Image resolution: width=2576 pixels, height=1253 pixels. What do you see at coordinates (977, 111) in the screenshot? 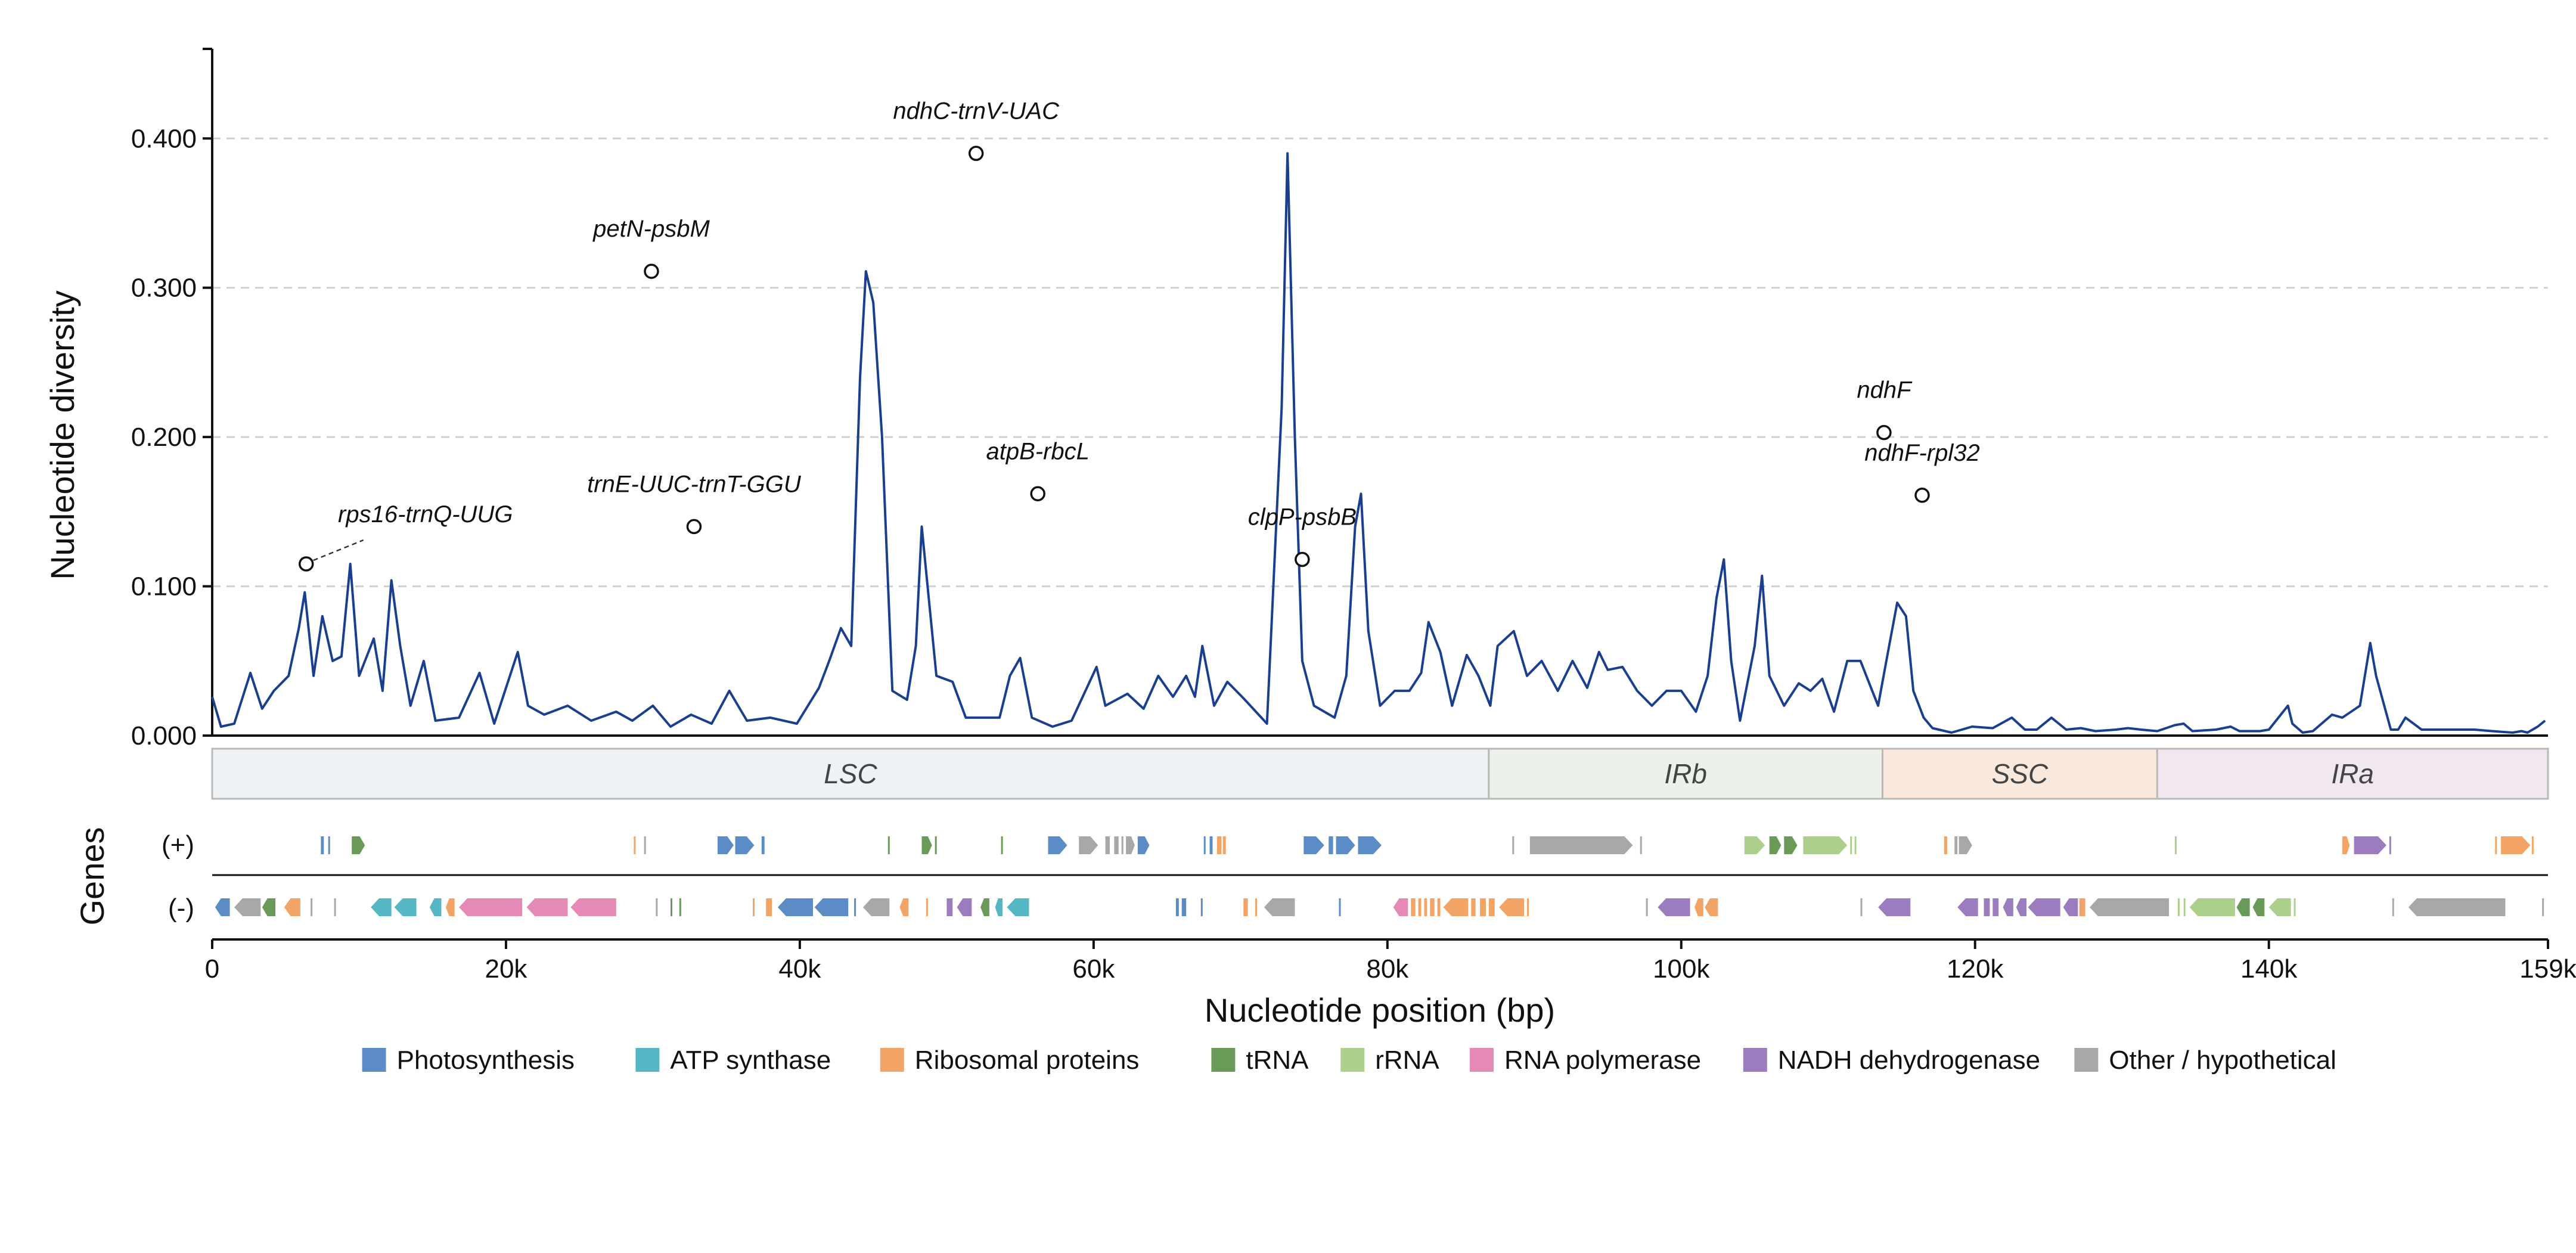
I see `peak-label: ndhC-trnV-UAC` at bounding box center [977, 111].